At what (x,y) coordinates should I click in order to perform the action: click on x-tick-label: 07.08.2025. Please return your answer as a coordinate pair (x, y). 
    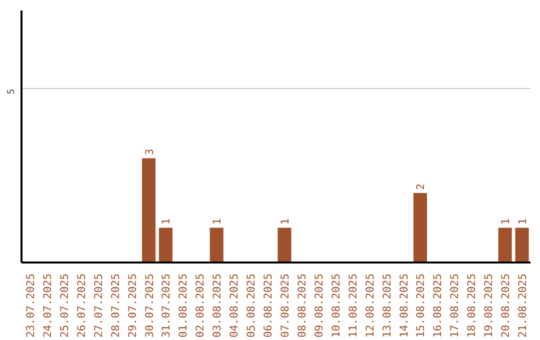
    Looking at the image, I should click on (285, 306).